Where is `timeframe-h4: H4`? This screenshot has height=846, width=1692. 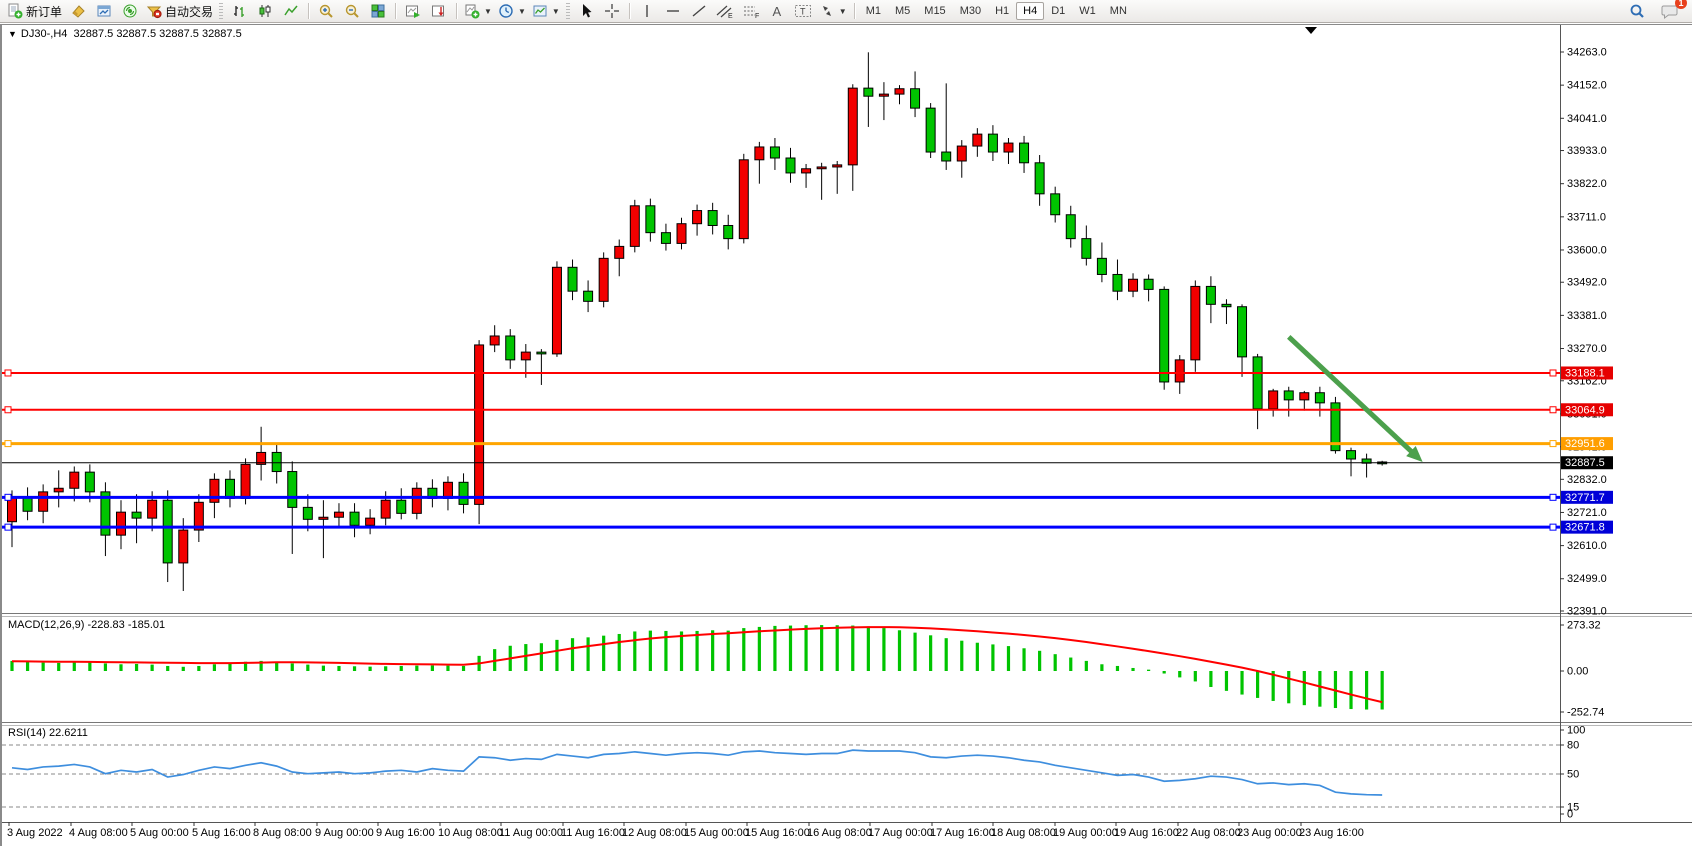 timeframe-h4: H4 is located at coordinates (1030, 11).